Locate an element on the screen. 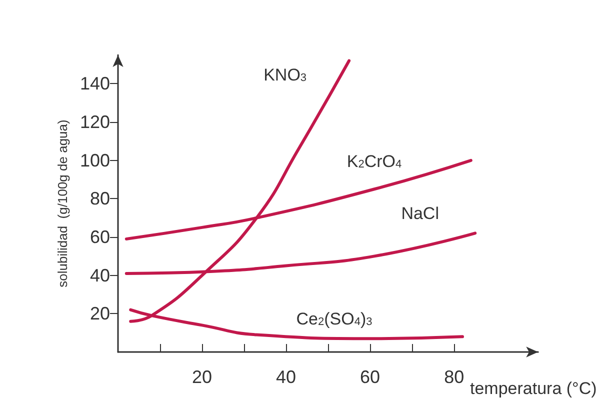 The width and height of the screenshot is (597, 419). series-label: NaCl is located at coordinates (420, 214).